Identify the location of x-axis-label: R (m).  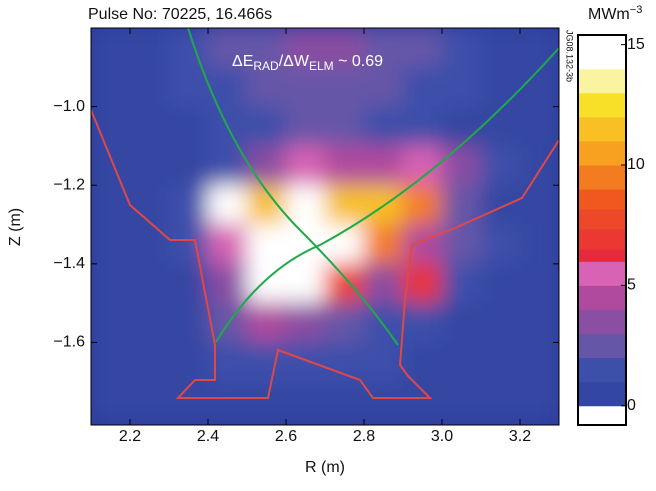
(325, 467).